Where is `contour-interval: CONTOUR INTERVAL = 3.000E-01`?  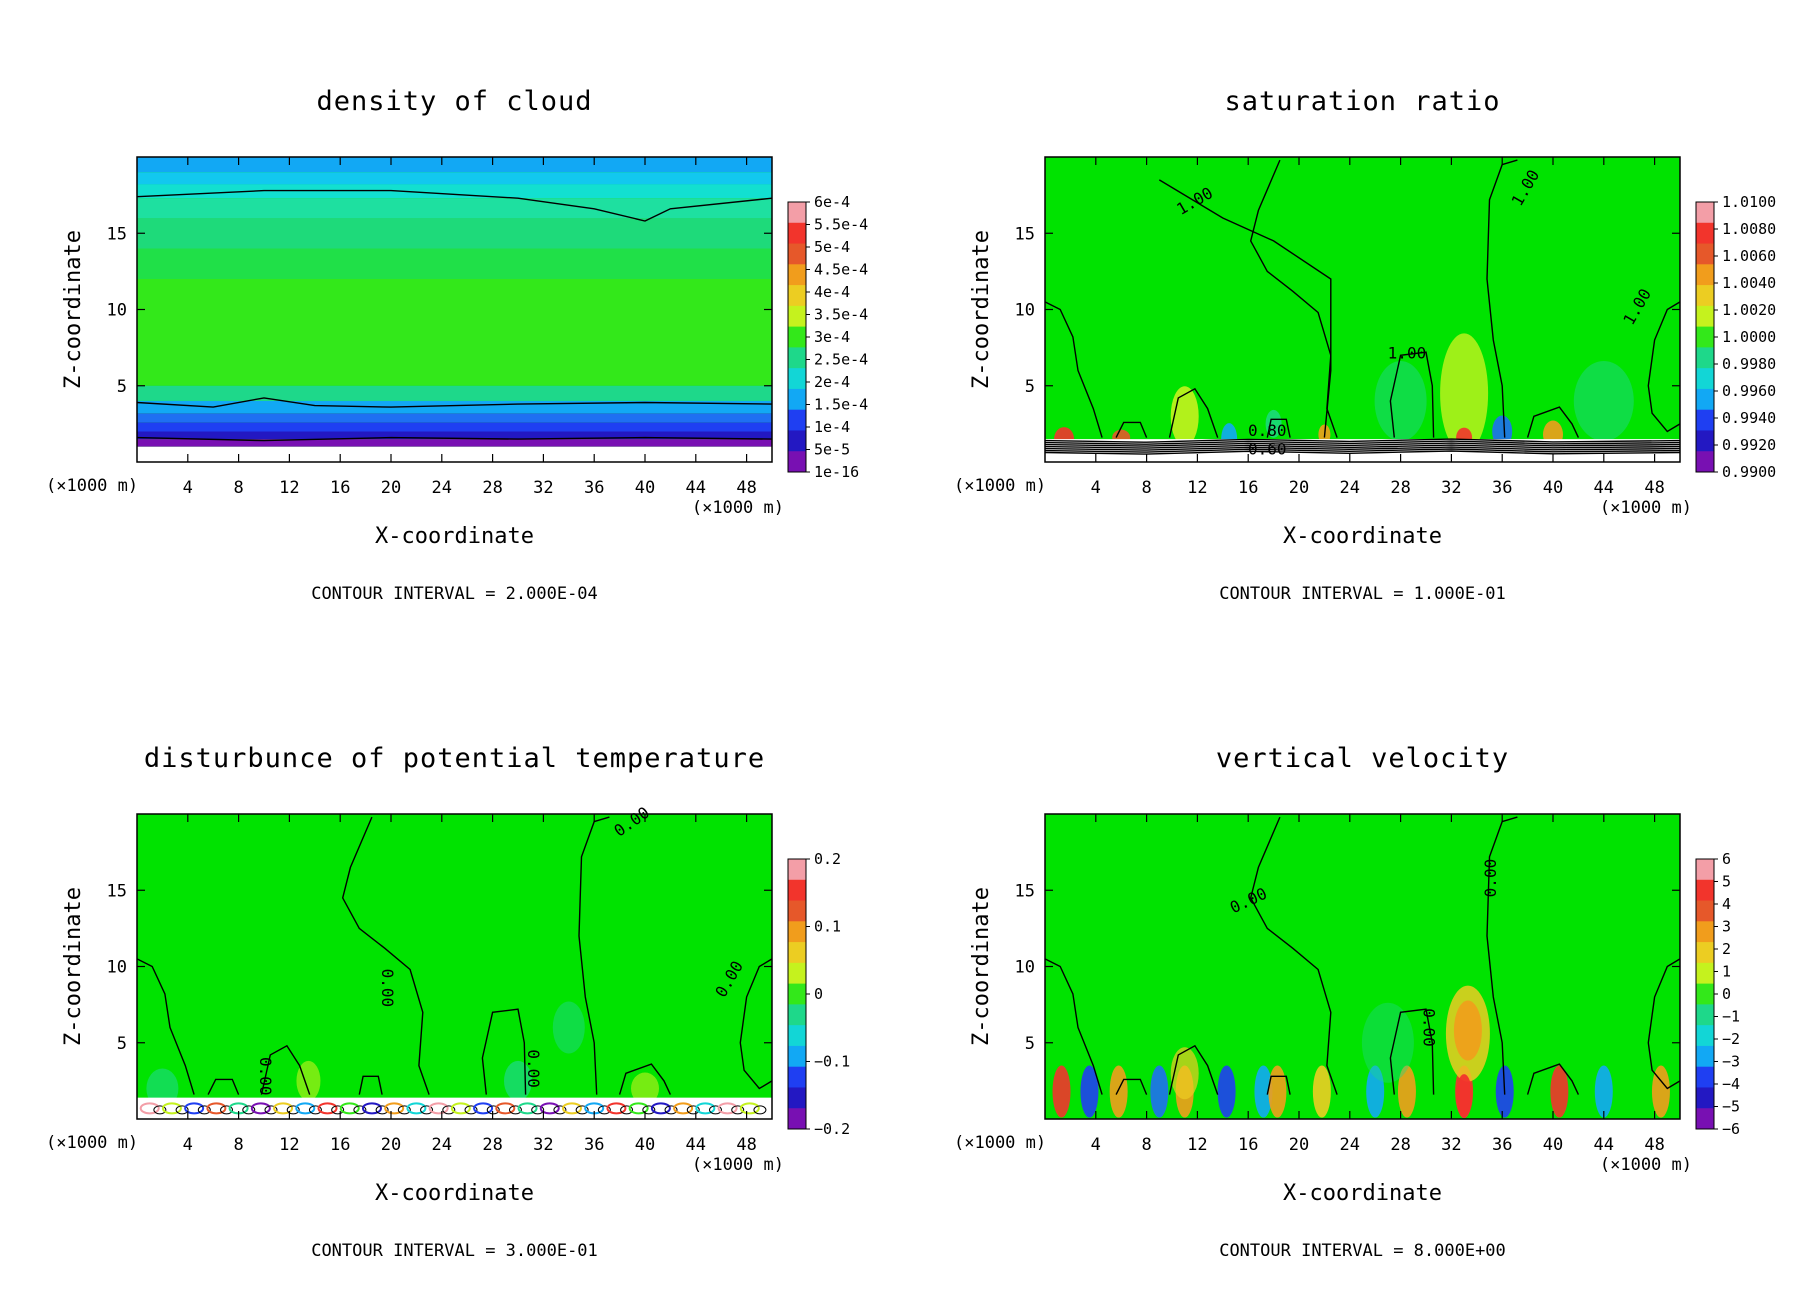 contour-interval: CONTOUR INTERVAL = 3.000E-01 is located at coordinates (454, 1251).